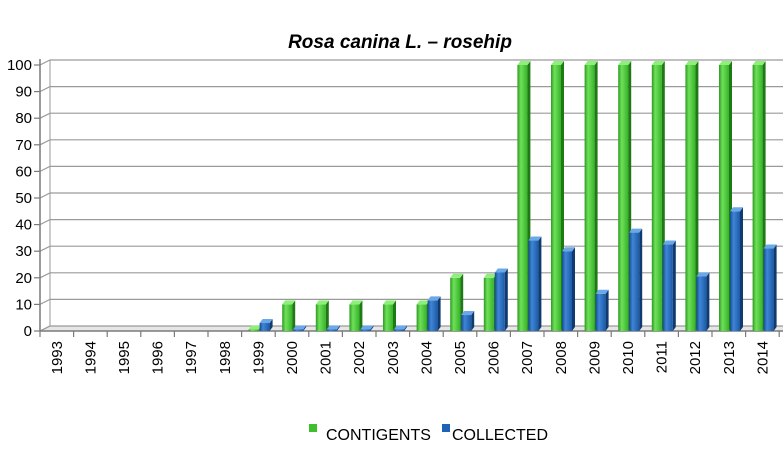 The width and height of the screenshot is (783, 450). What do you see at coordinates (158, 357) in the screenshot?
I see `x-tick-label: 1996` at bounding box center [158, 357].